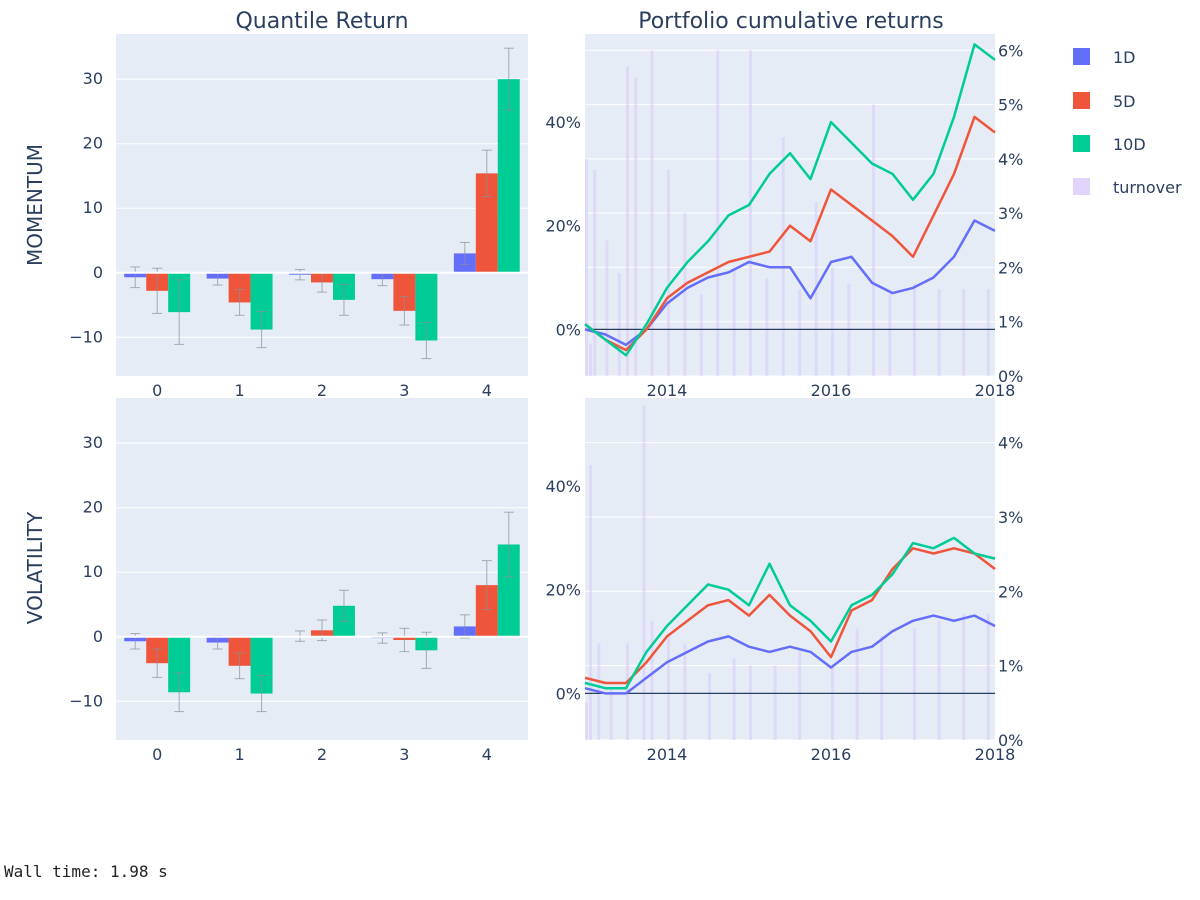 The height and width of the screenshot is (900, 1200). Describe the element at coordinates (1010, 105) in the screenshot. I see `y2-tick-label: 5%` at that location.